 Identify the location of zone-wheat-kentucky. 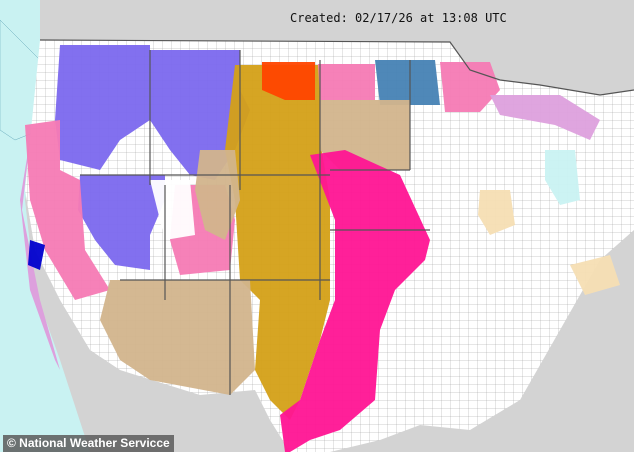
(595, 275).